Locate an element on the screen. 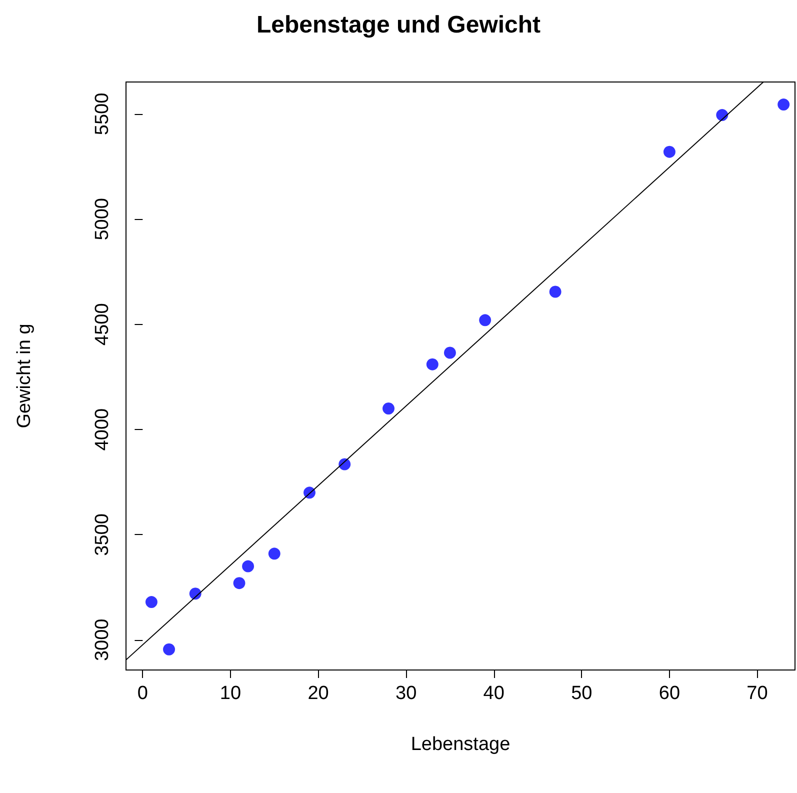 Image resolution: width=797 pixels, height=793 pixels. y-tick-label: 5000 is located at coordinates (102, 219).